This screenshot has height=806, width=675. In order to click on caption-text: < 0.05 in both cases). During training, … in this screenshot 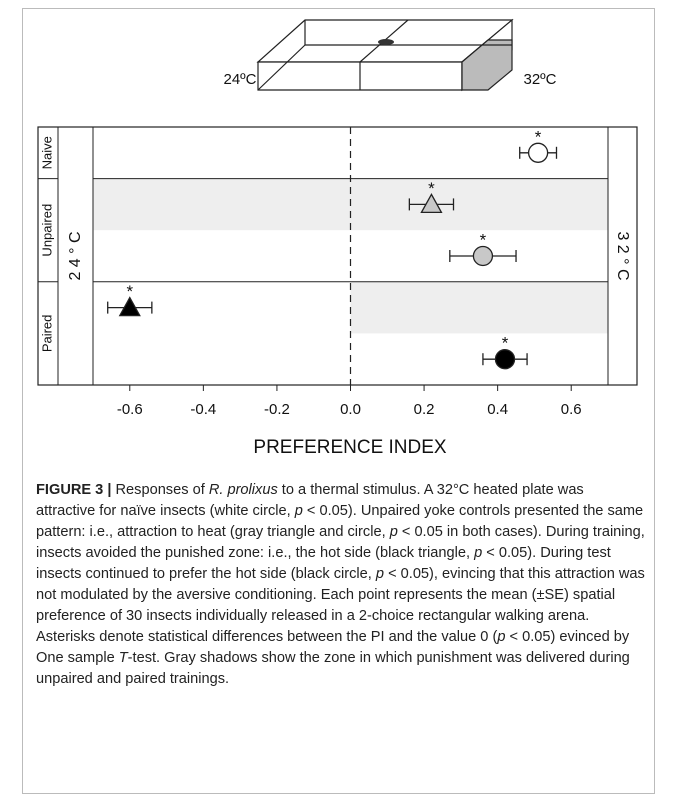, I will do `click(340, 542)`.